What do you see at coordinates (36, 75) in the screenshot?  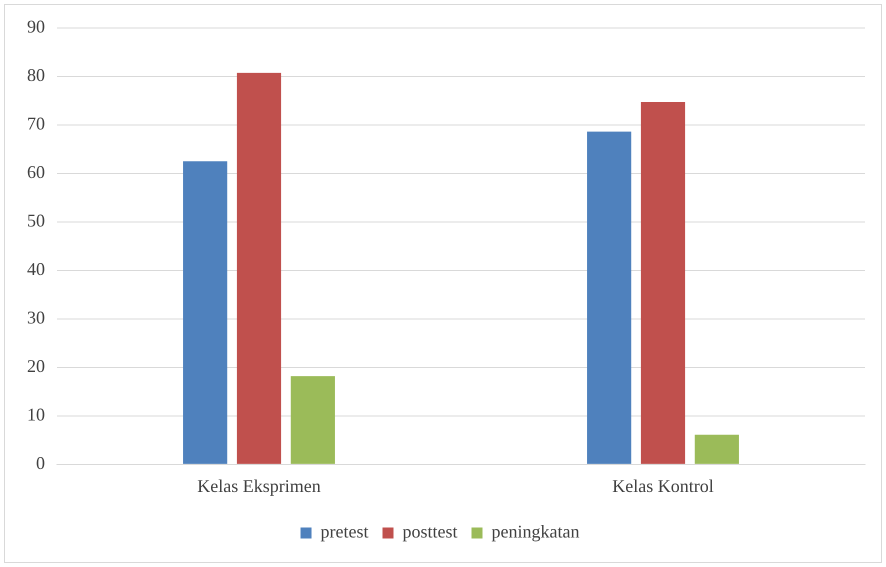 I see `y-tick-label: 80` at bounding box center [36, 75].